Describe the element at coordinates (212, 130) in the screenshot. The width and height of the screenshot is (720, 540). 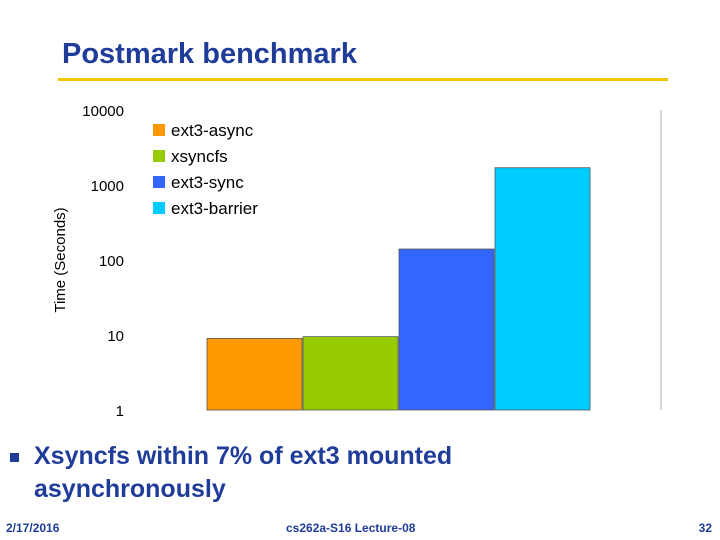
I see `legend-label-ext3-async: ext3-async` at that location.